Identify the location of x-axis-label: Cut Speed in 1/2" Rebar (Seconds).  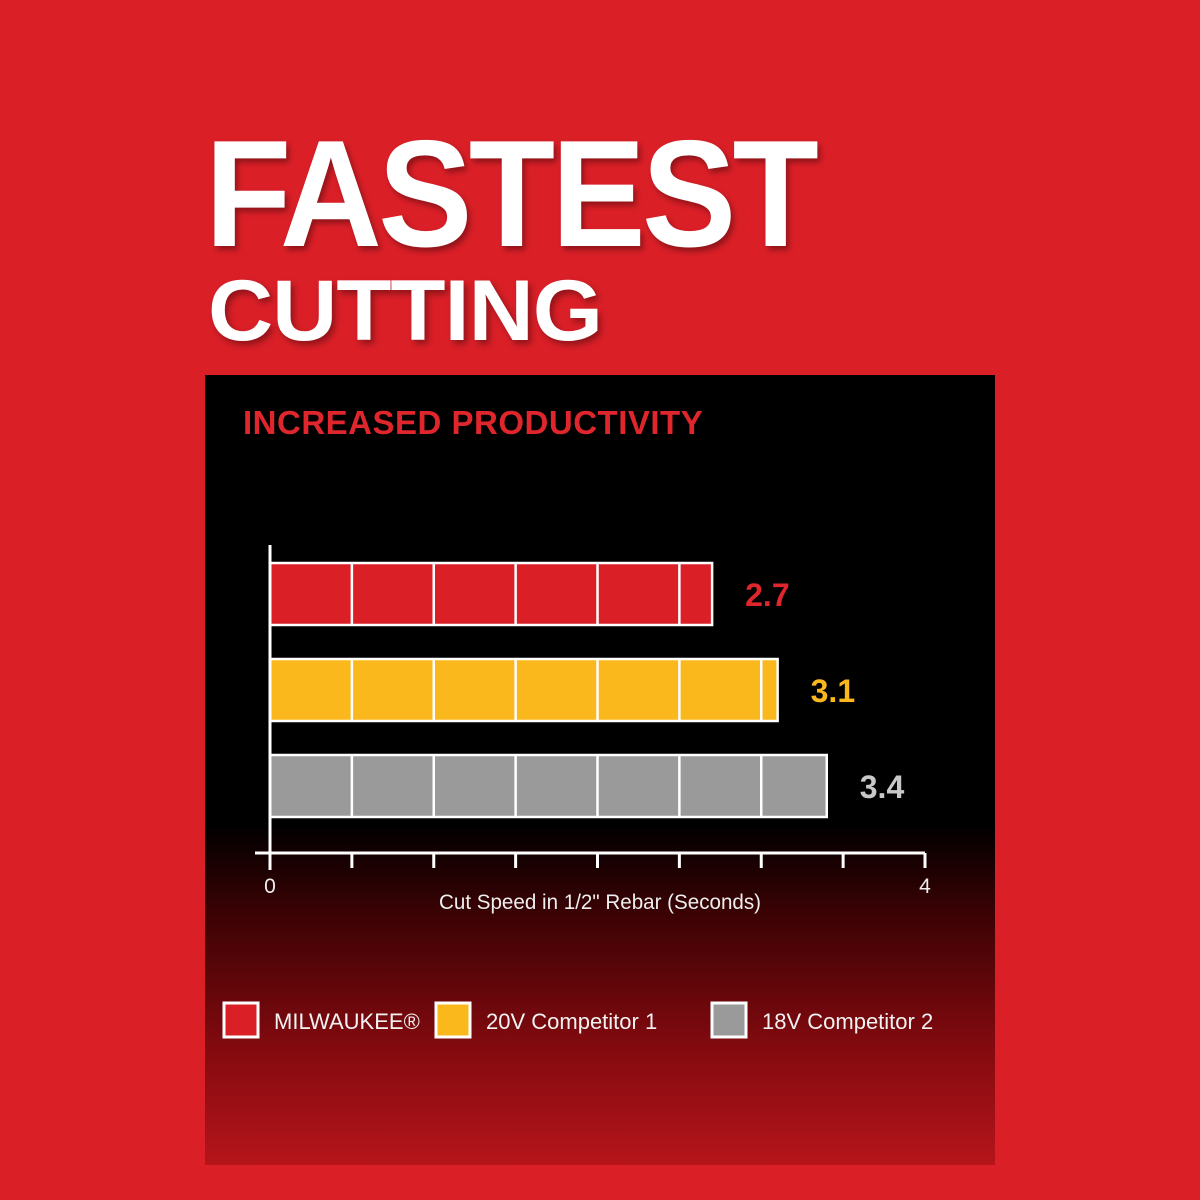
(600, 902).